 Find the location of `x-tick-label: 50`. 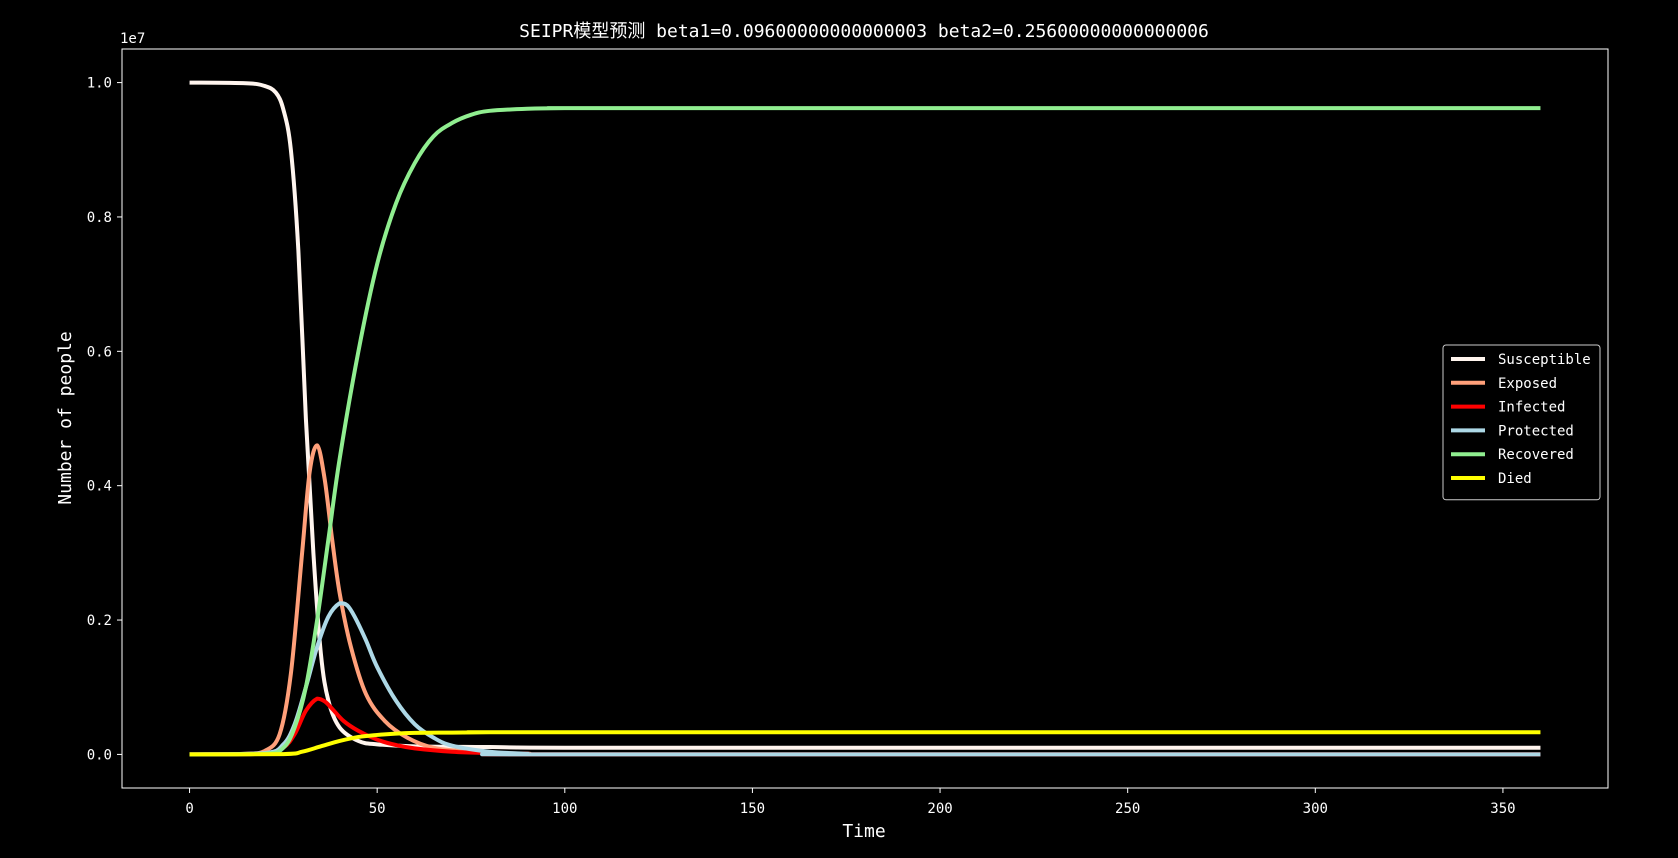

x-tick-label: 50 is located at coordinates (377, 809).